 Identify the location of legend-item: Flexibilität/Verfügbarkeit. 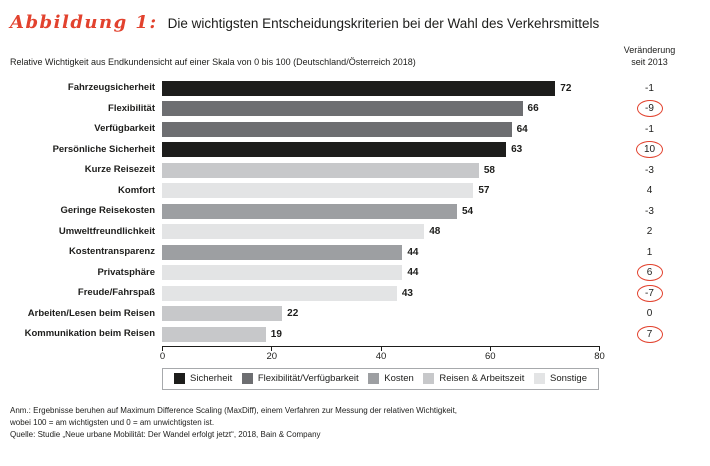
(300, 378).